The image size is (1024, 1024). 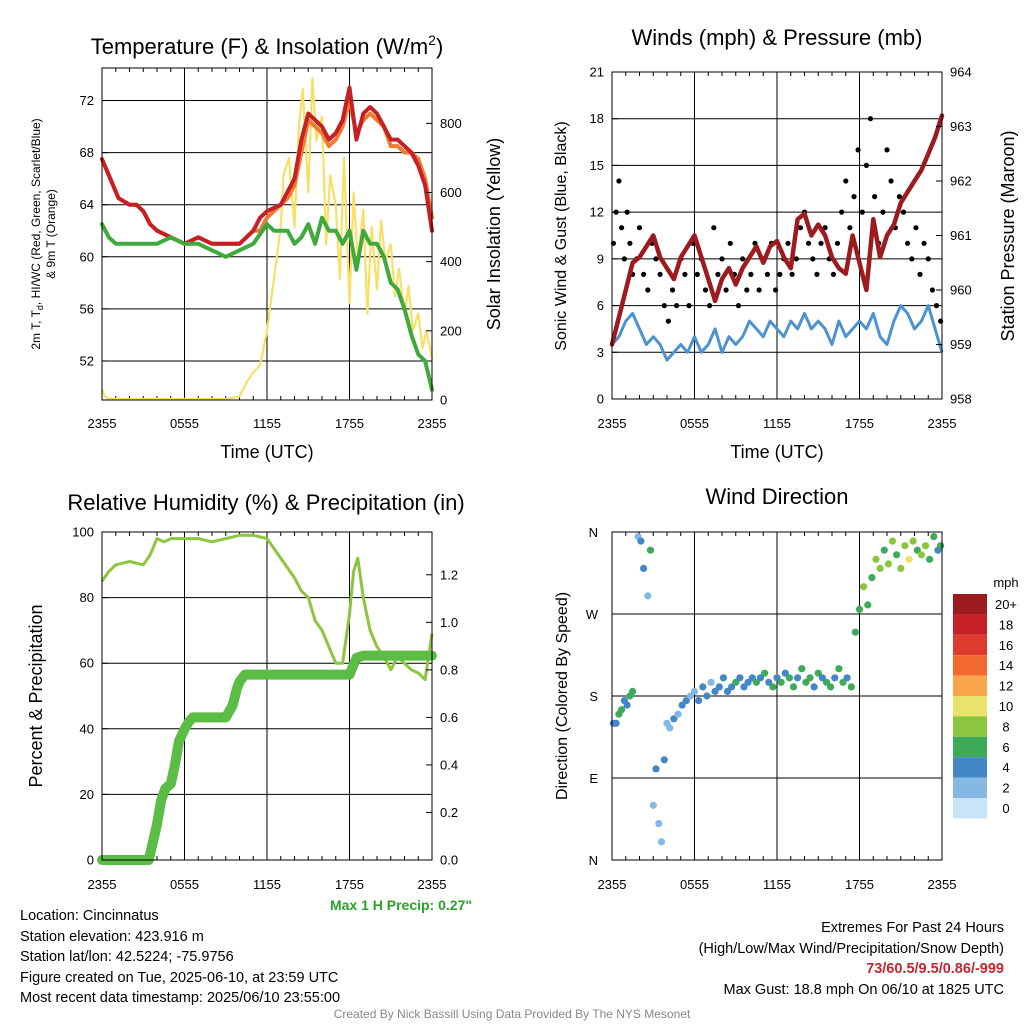 I want to click on y2-tick-label: 958, so click(x=961, y=399).